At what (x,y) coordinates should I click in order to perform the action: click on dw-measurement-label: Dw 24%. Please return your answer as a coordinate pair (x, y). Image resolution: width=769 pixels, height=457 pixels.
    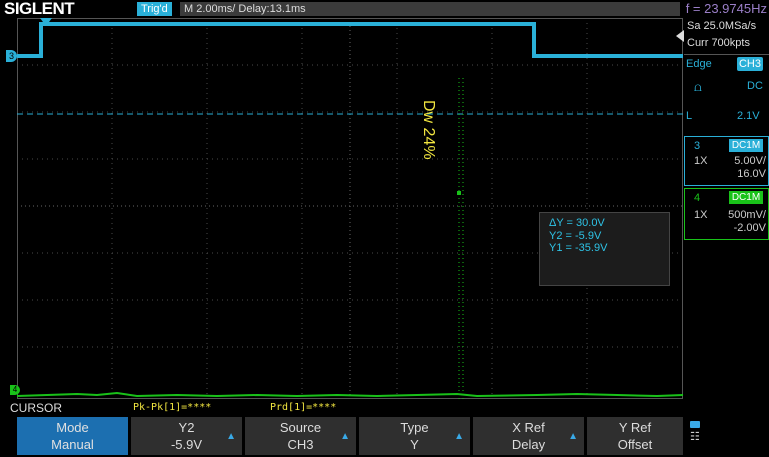
    Looking at the image, I should click on (428, 130).